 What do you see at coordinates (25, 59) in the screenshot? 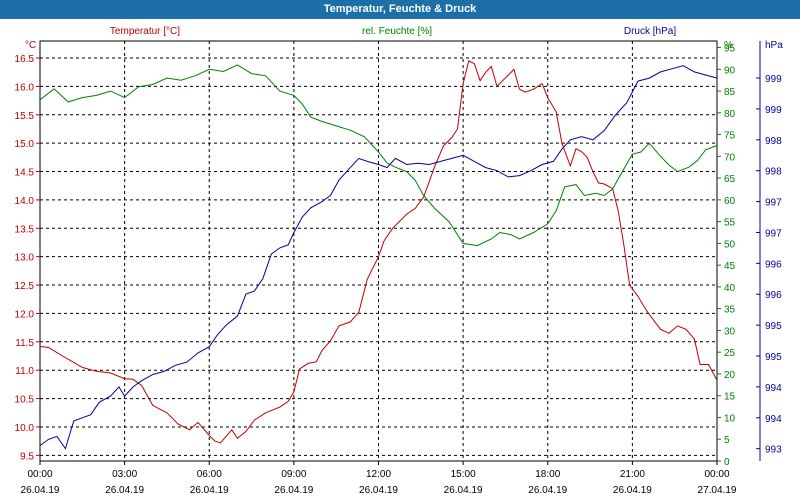
I see `temperature-tick-label: 16.5` at bounding box center [25, 59].